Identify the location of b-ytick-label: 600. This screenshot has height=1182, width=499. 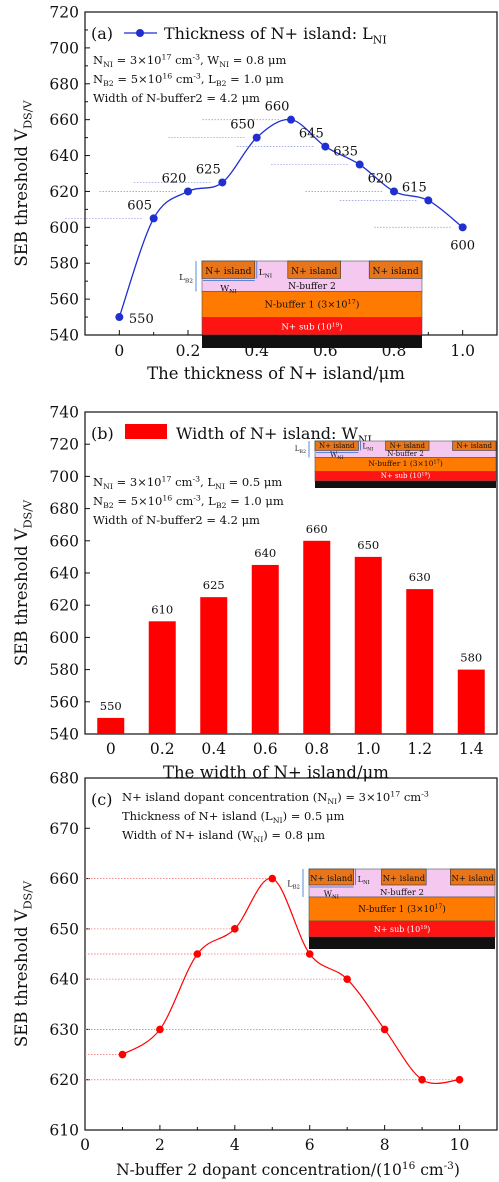
(64, 638).